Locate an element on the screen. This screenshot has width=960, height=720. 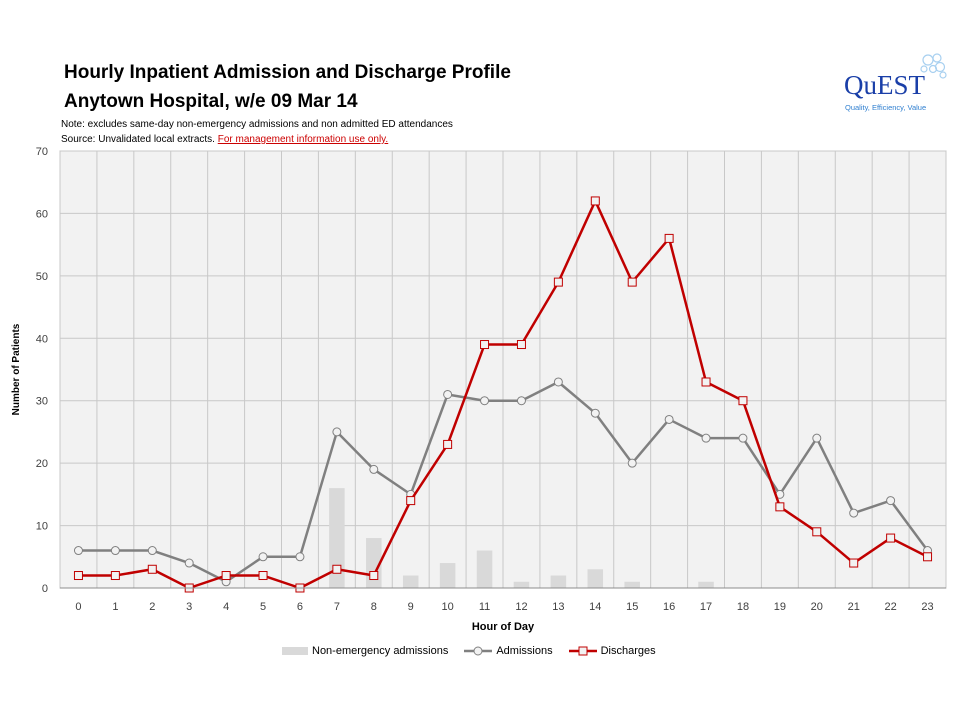
x-tick-label: 10 is located at coordinates (448, 607).